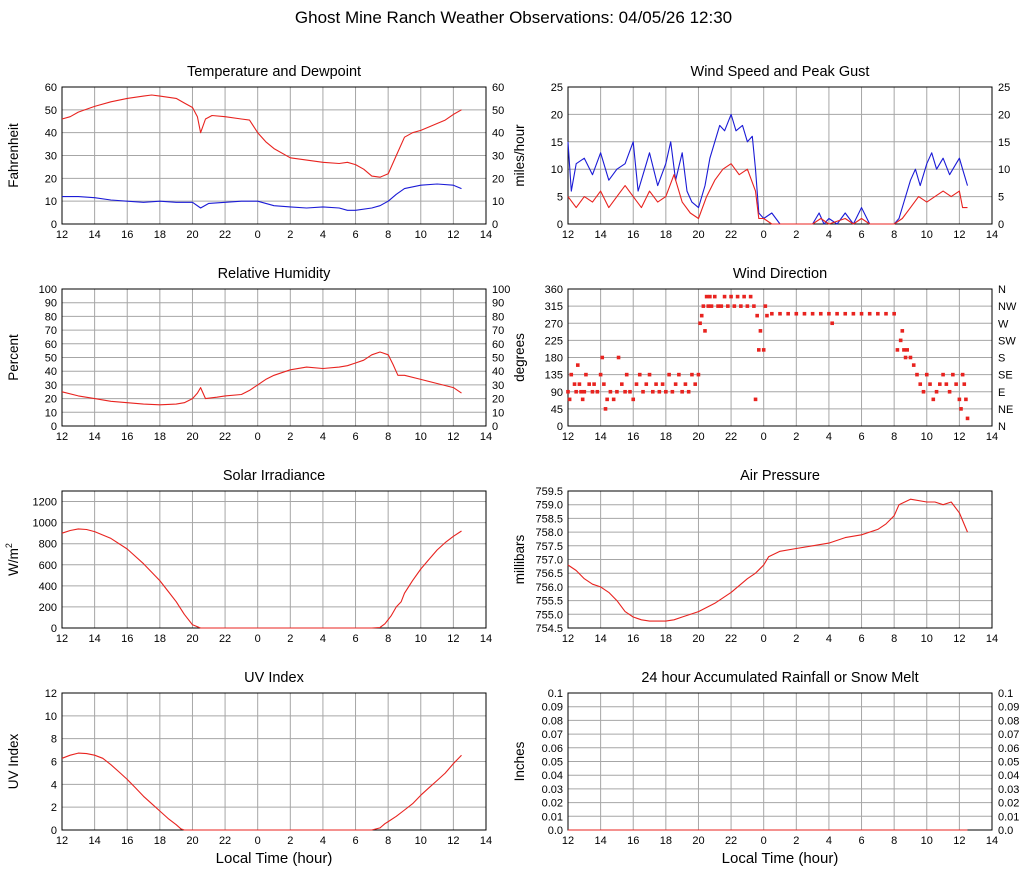 This screenshot has height=878, width=1027. I want to click on series-line-blue, so click(262, 197).